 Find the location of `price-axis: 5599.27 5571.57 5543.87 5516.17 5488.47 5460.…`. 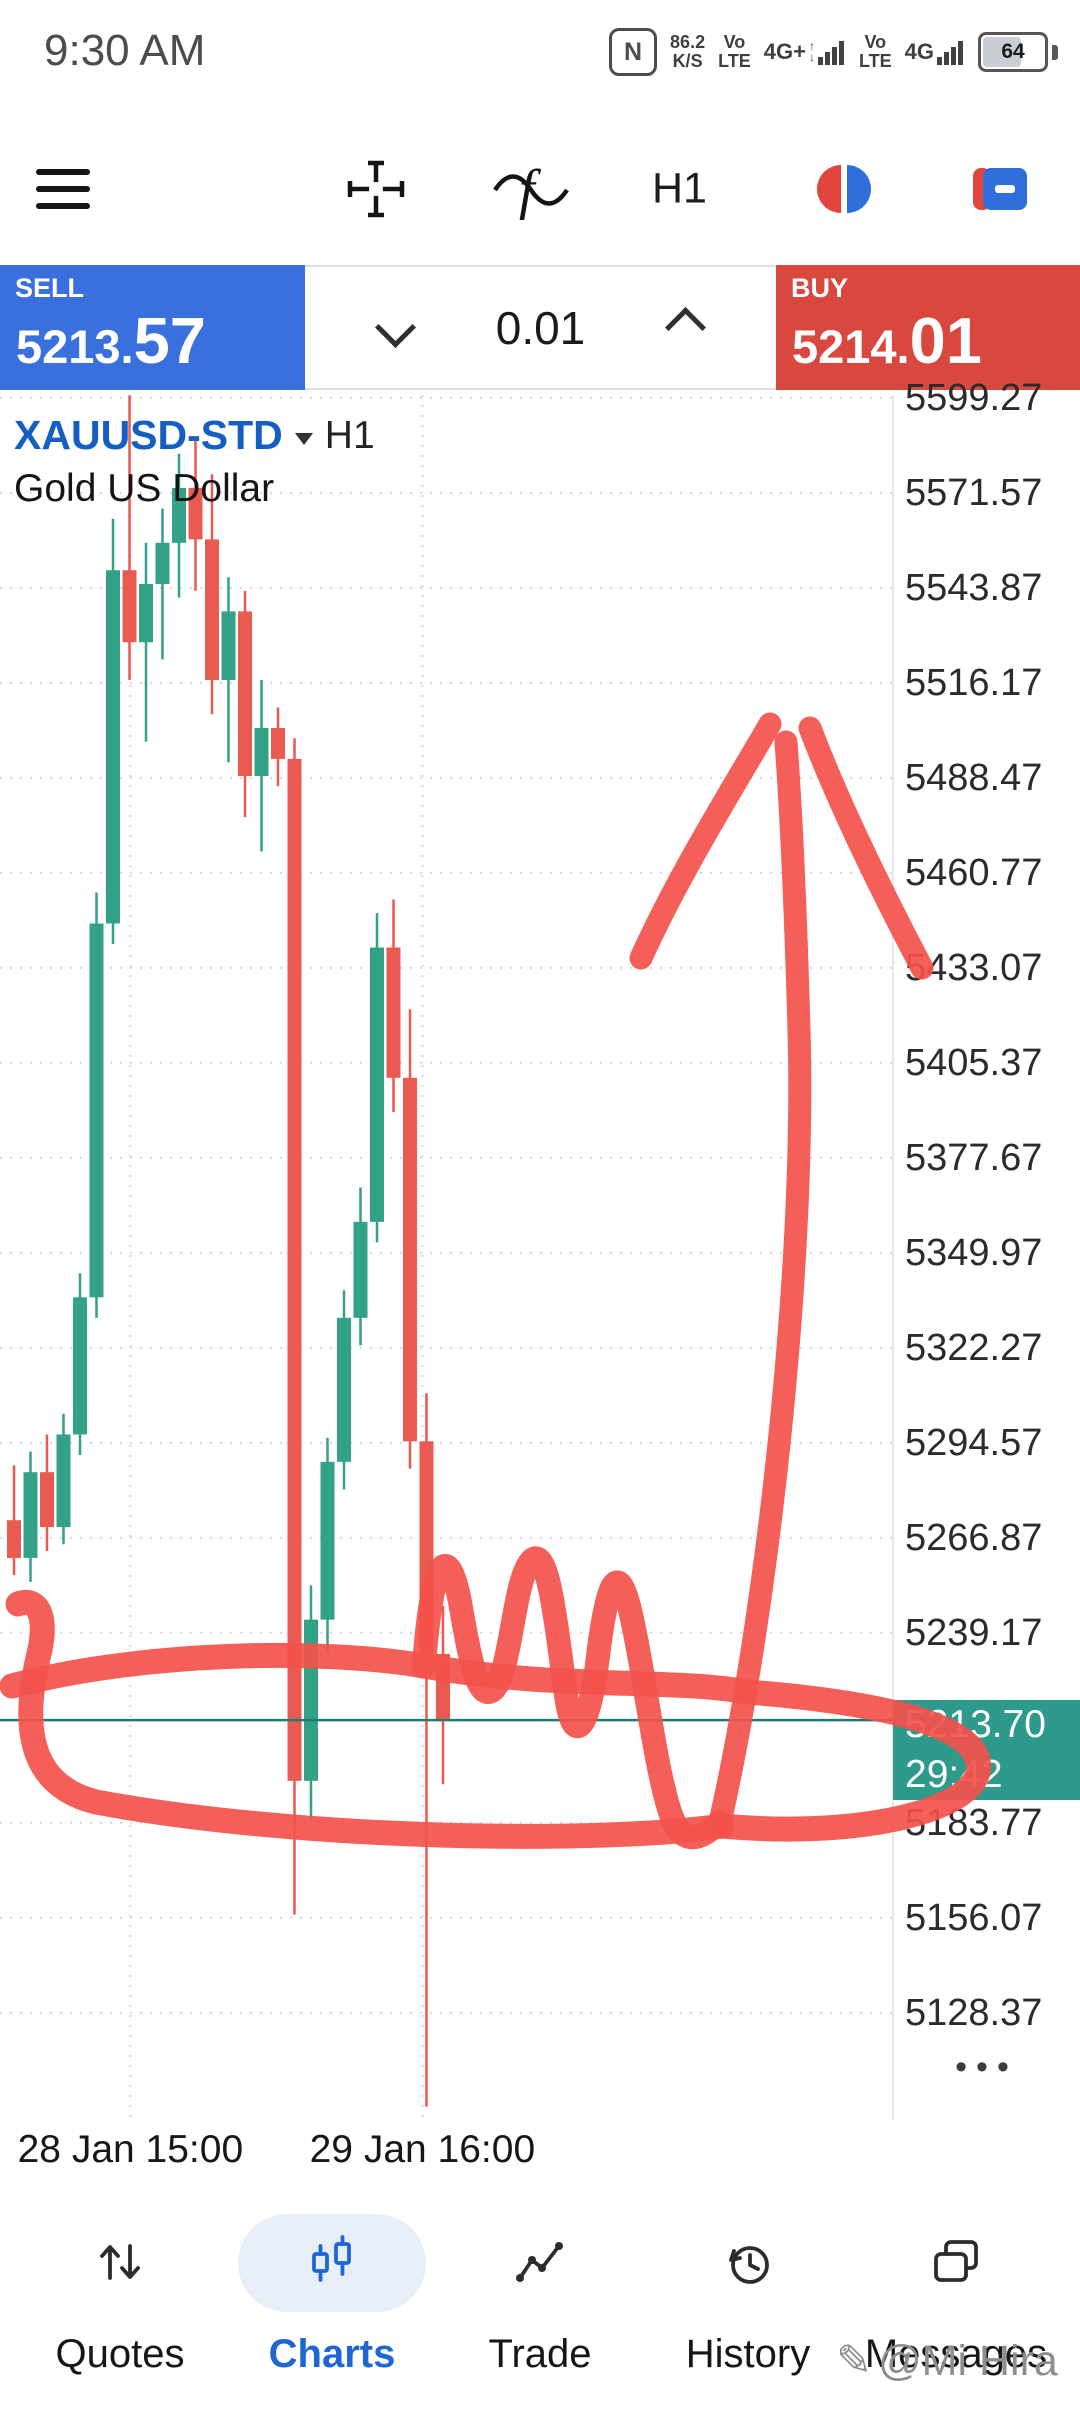

price-axis: 5599.27 5571.57 5543.87 5516.17 5488.47 5460.… is located at coordinates (986, 1248).